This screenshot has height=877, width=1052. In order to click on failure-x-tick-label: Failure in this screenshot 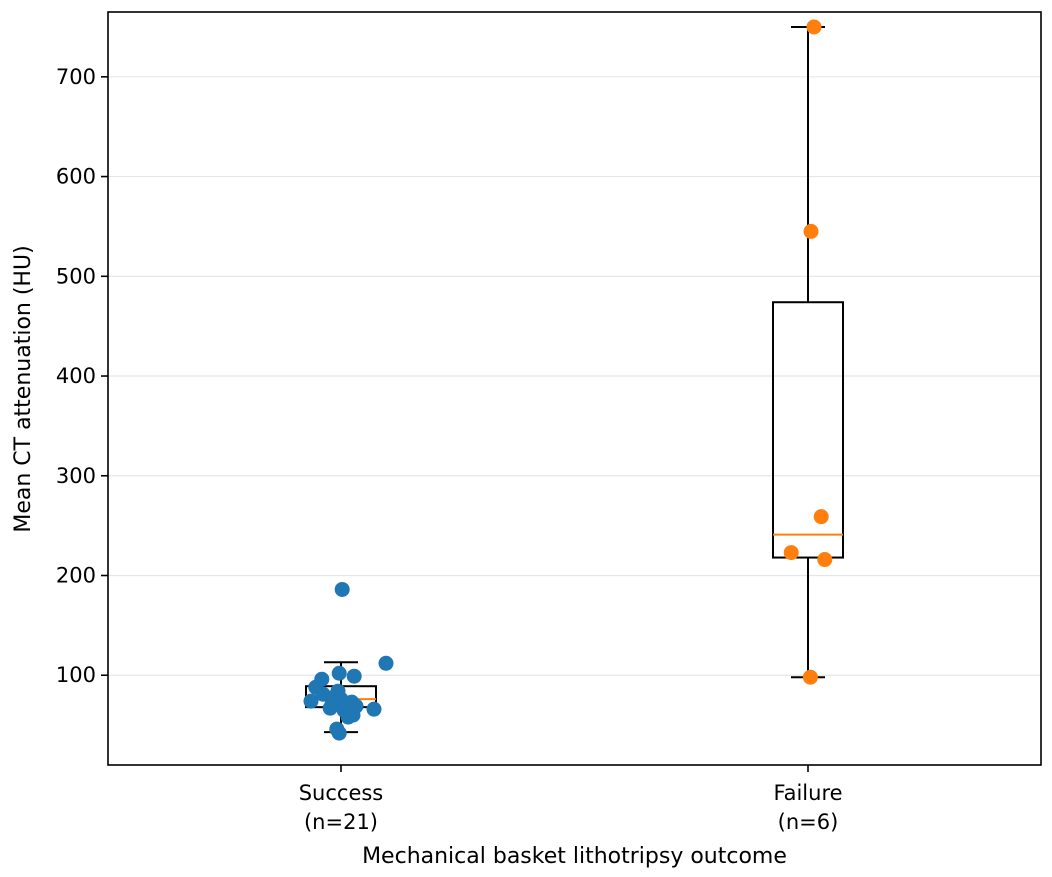, I will do `click(807, 793)`.